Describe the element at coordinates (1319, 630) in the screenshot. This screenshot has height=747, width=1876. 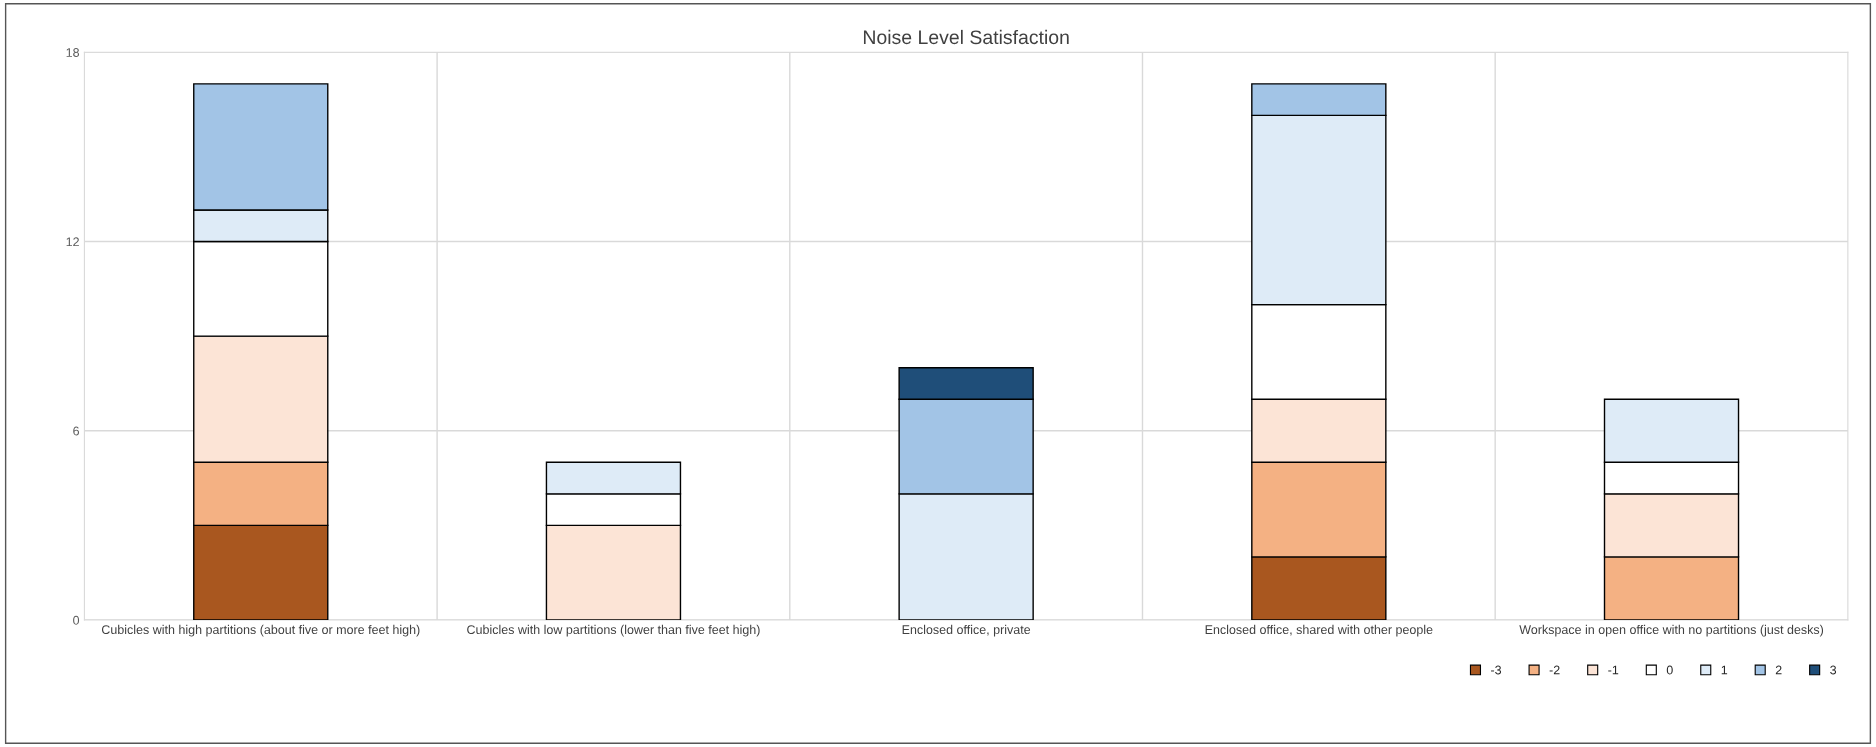
I see `x-tick-label: Enclosed office, shared with other people` at that location.